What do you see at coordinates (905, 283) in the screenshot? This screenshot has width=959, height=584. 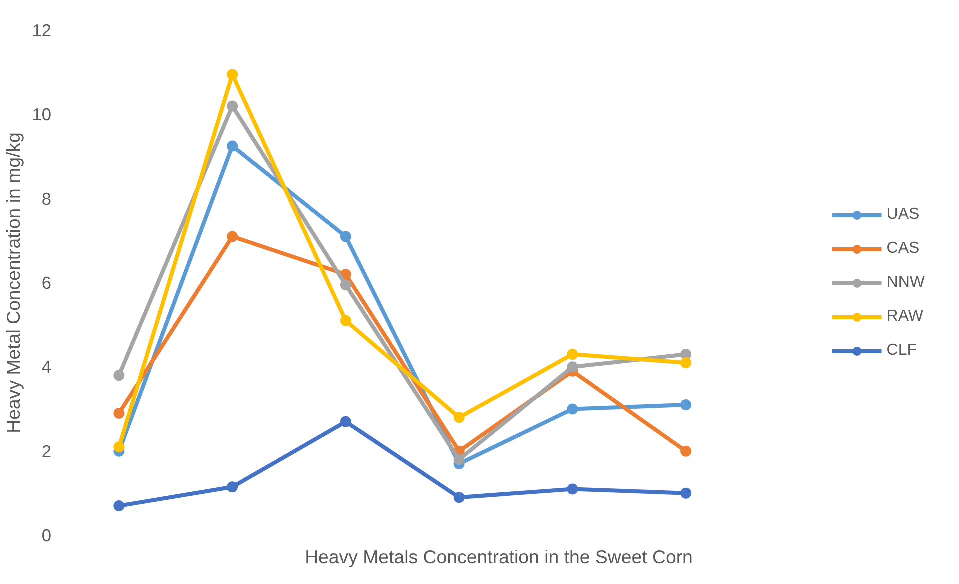 I see `legend-label: NNW` at bounding box center [905, 283].